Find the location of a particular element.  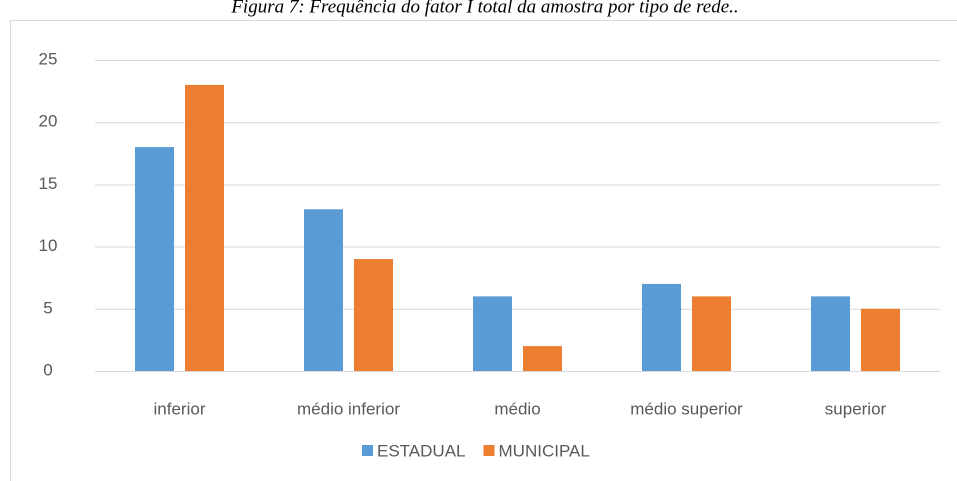

x-tick-label: médio inferior is located at coordinates (348, 408).